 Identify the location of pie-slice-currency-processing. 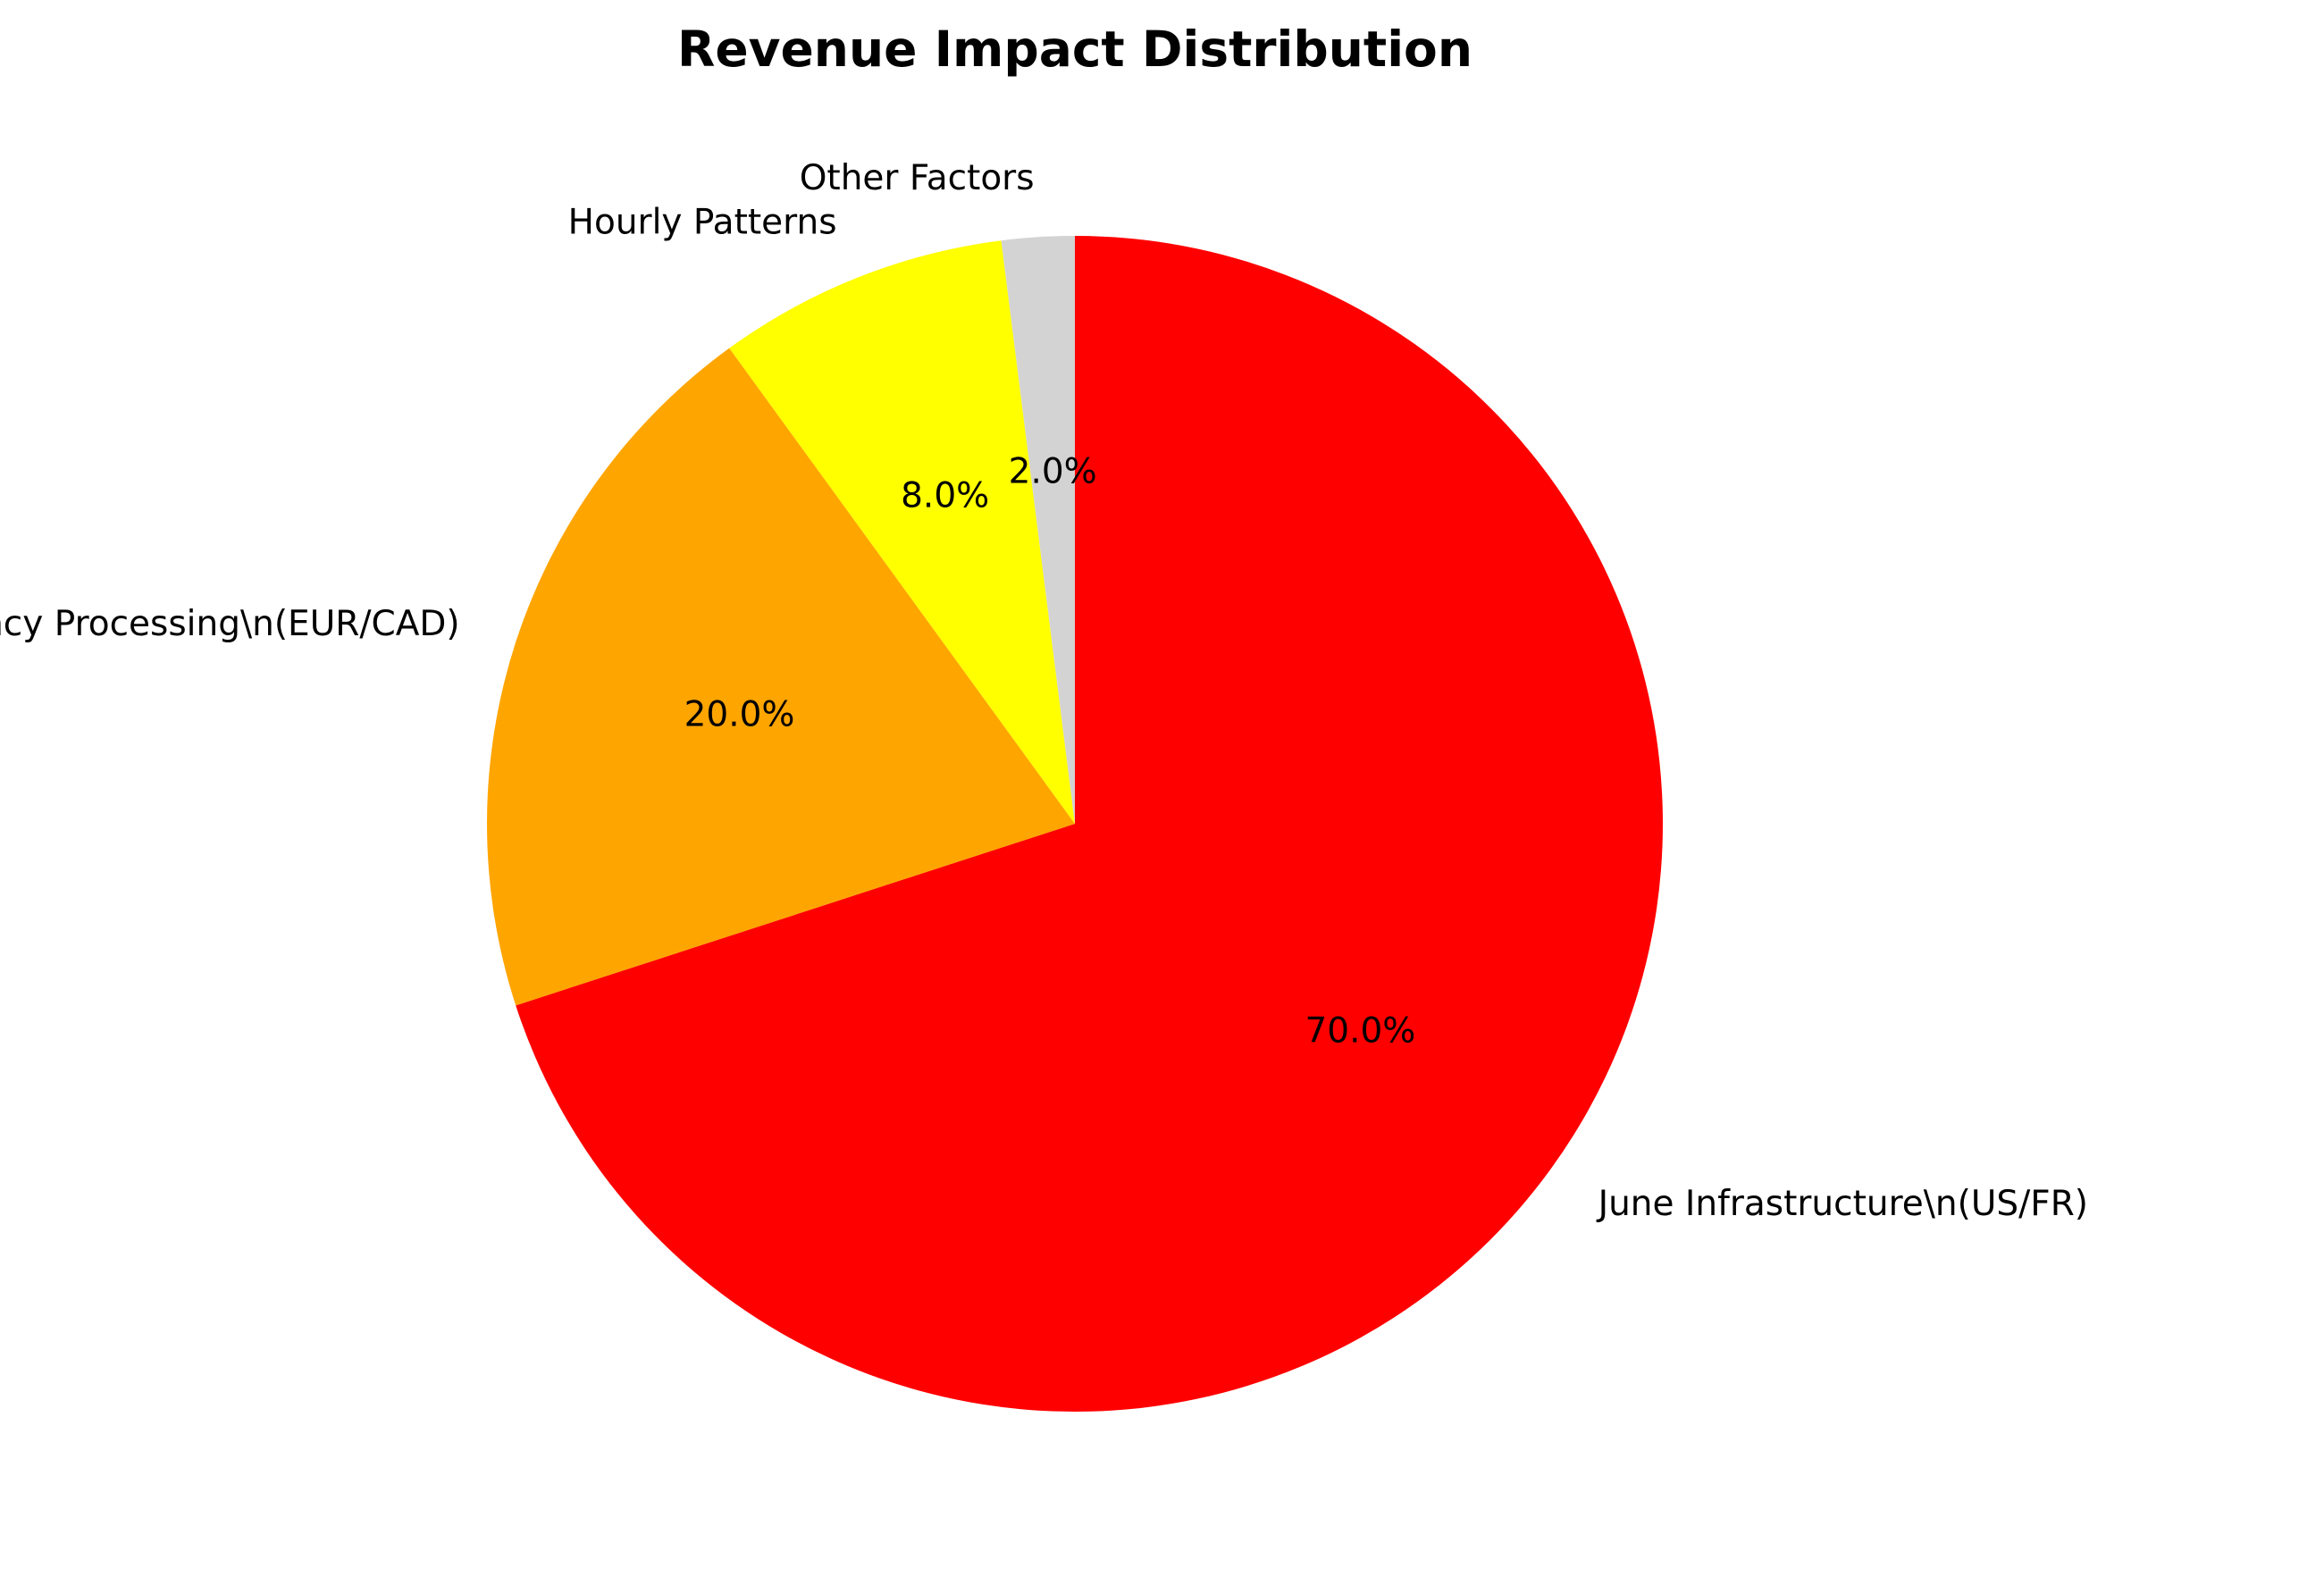
(781, 677).